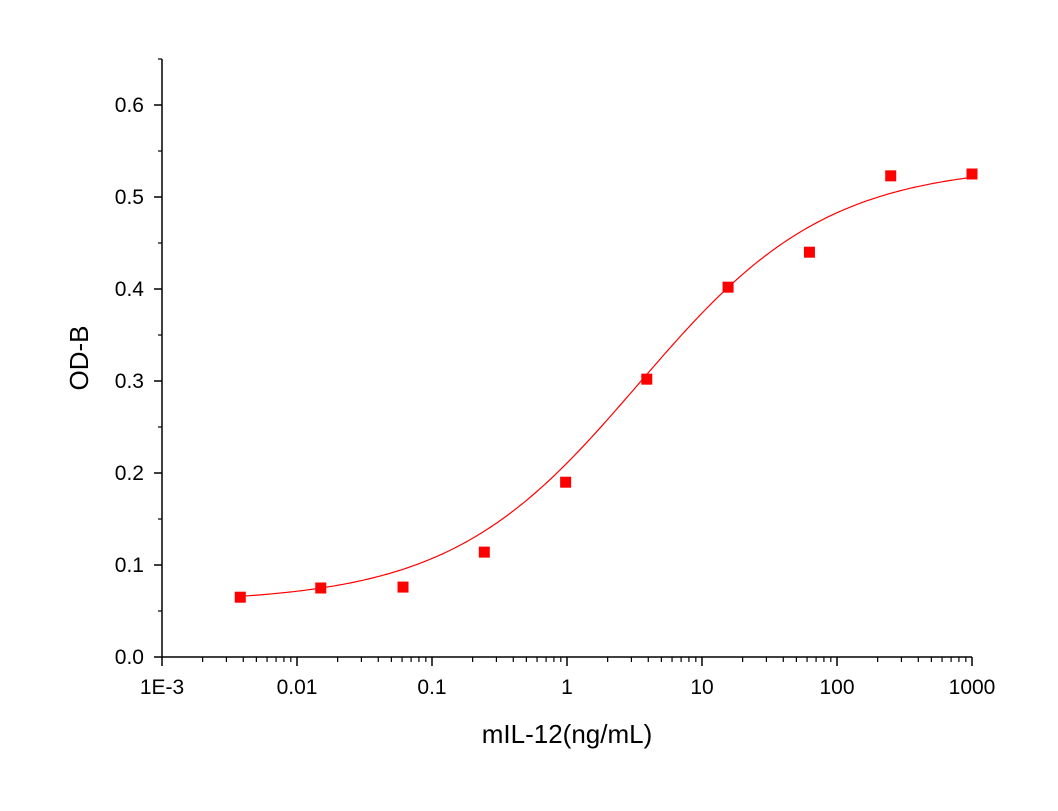 This screenshot has width=1058, height=811. What do you see at coordinates (431, 687) in the screenshot?
I see `x-tick-label: 0.1` at bounding box center [431, 687].